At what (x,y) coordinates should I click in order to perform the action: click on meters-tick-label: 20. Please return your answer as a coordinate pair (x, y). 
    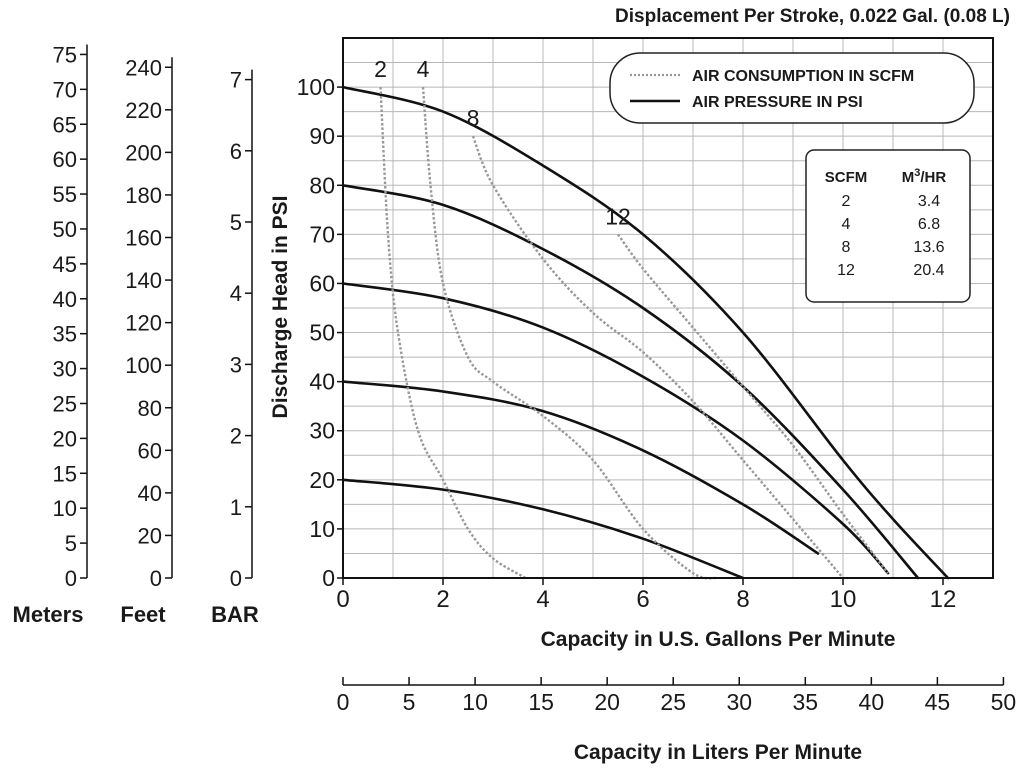
    Looking at the image, I should click on (65, 438).